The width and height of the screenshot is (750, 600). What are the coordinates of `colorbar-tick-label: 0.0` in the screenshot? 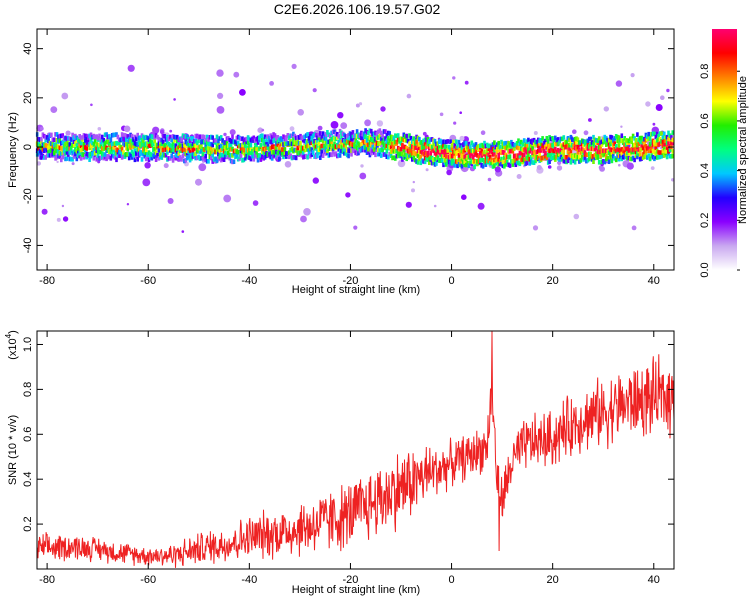 It's located at (705, 269).